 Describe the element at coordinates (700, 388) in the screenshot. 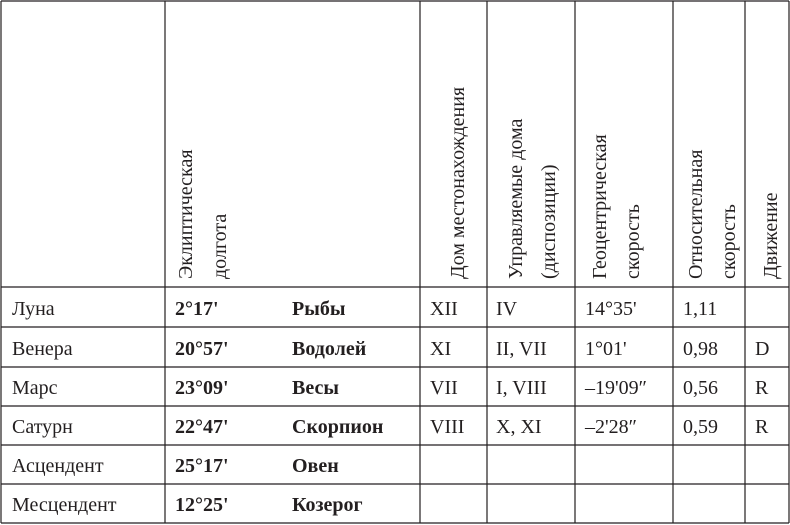

I see `cell: 0,56` at that location.